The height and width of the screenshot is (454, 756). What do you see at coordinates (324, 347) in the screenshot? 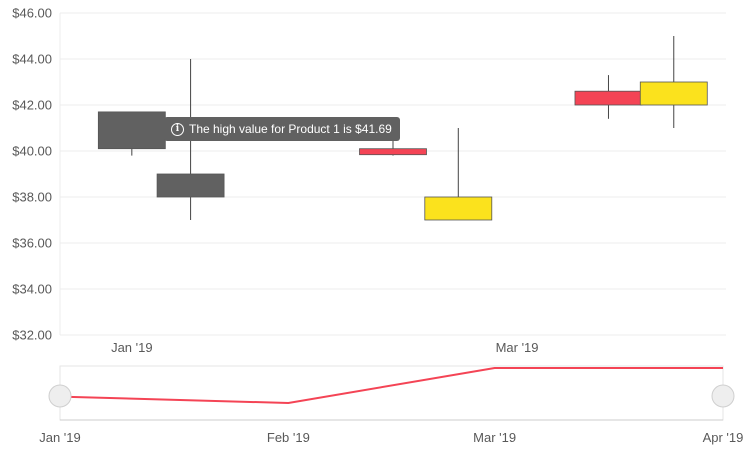
I see `x-axis-tick-labels: Jan '19 Mar '19` at bounding box center [324, 347].